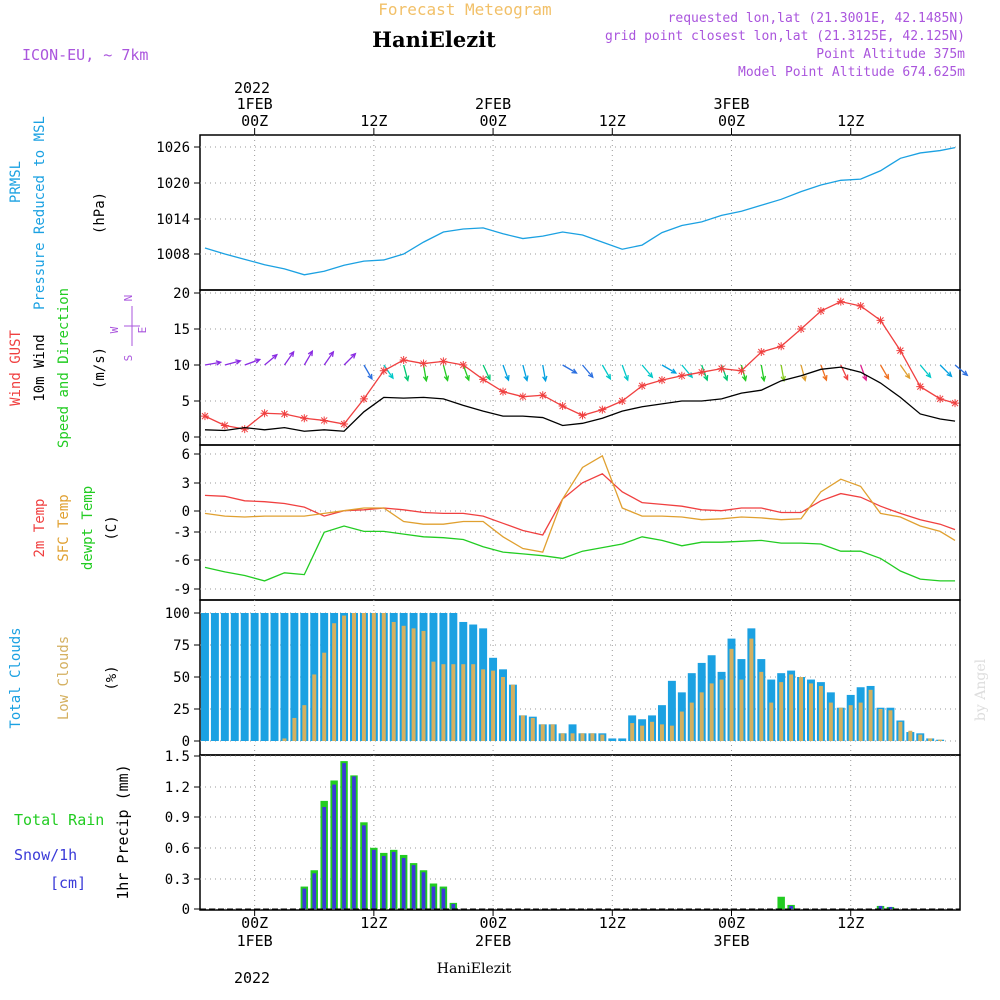 This screenshot has width=1000, height=1000. Describe the element at coordinates (181, 646) in the screenshot. I see `y-tick-label: 75` at that location.